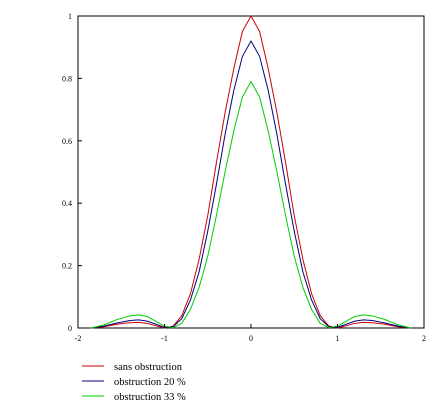  I want to click on y-tick-label: 0.6, so click(67, 141).